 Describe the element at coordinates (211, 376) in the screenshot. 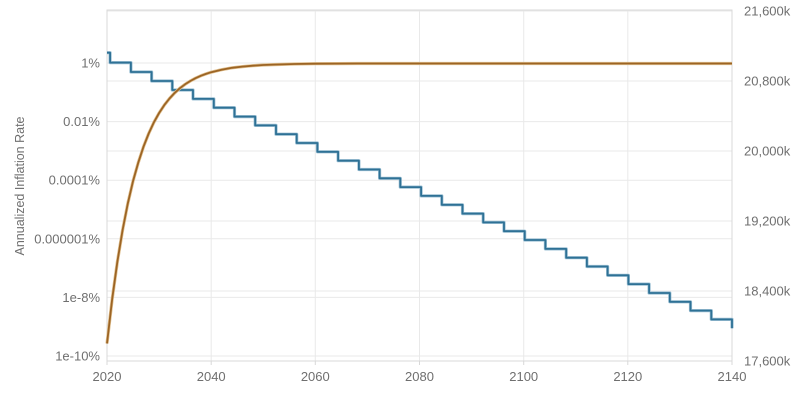

I see `x-tick-label: 2040` at that location.